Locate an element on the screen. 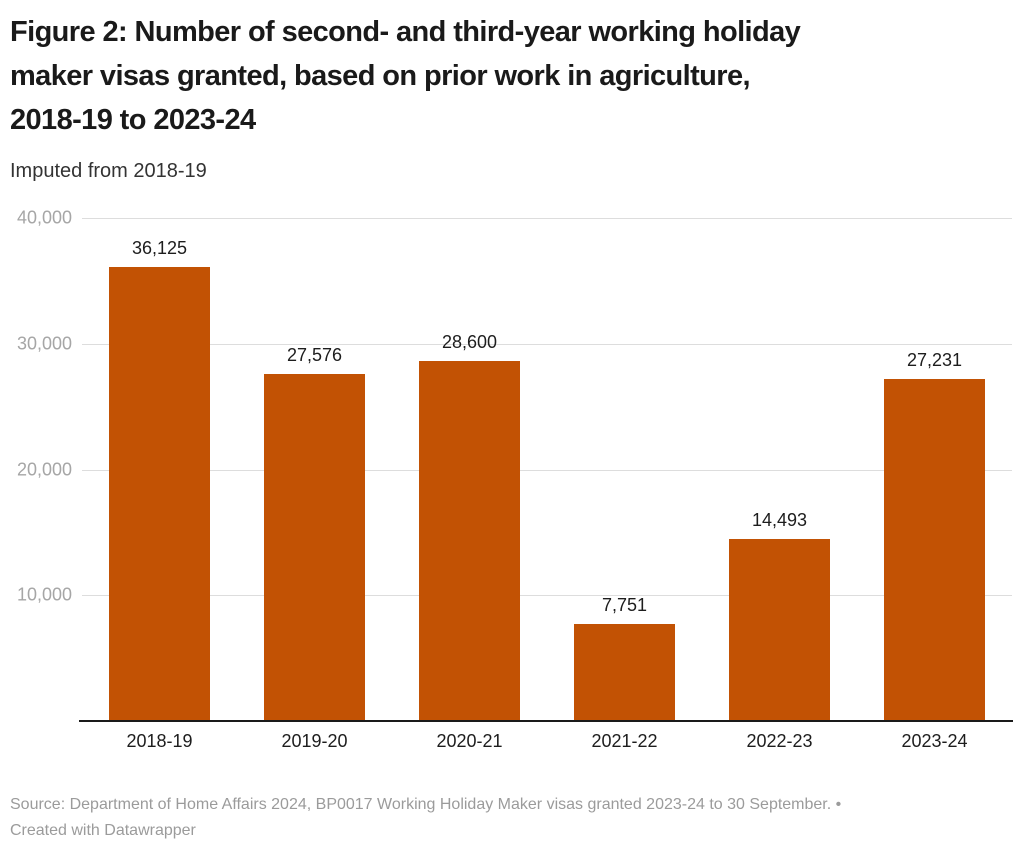 The height and width of the screenshot is (844, 1024). x-tick-label-2020-21: 2020-21 is located at coordinates (469, 741).